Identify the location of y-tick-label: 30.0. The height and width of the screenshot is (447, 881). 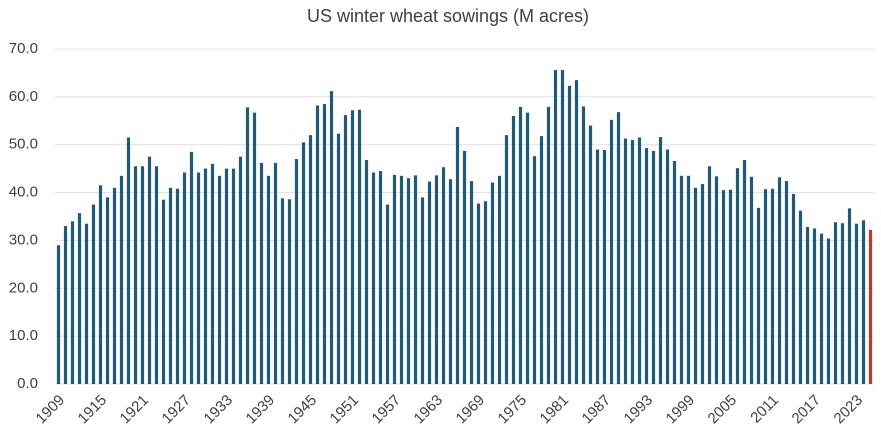
(23, 239).